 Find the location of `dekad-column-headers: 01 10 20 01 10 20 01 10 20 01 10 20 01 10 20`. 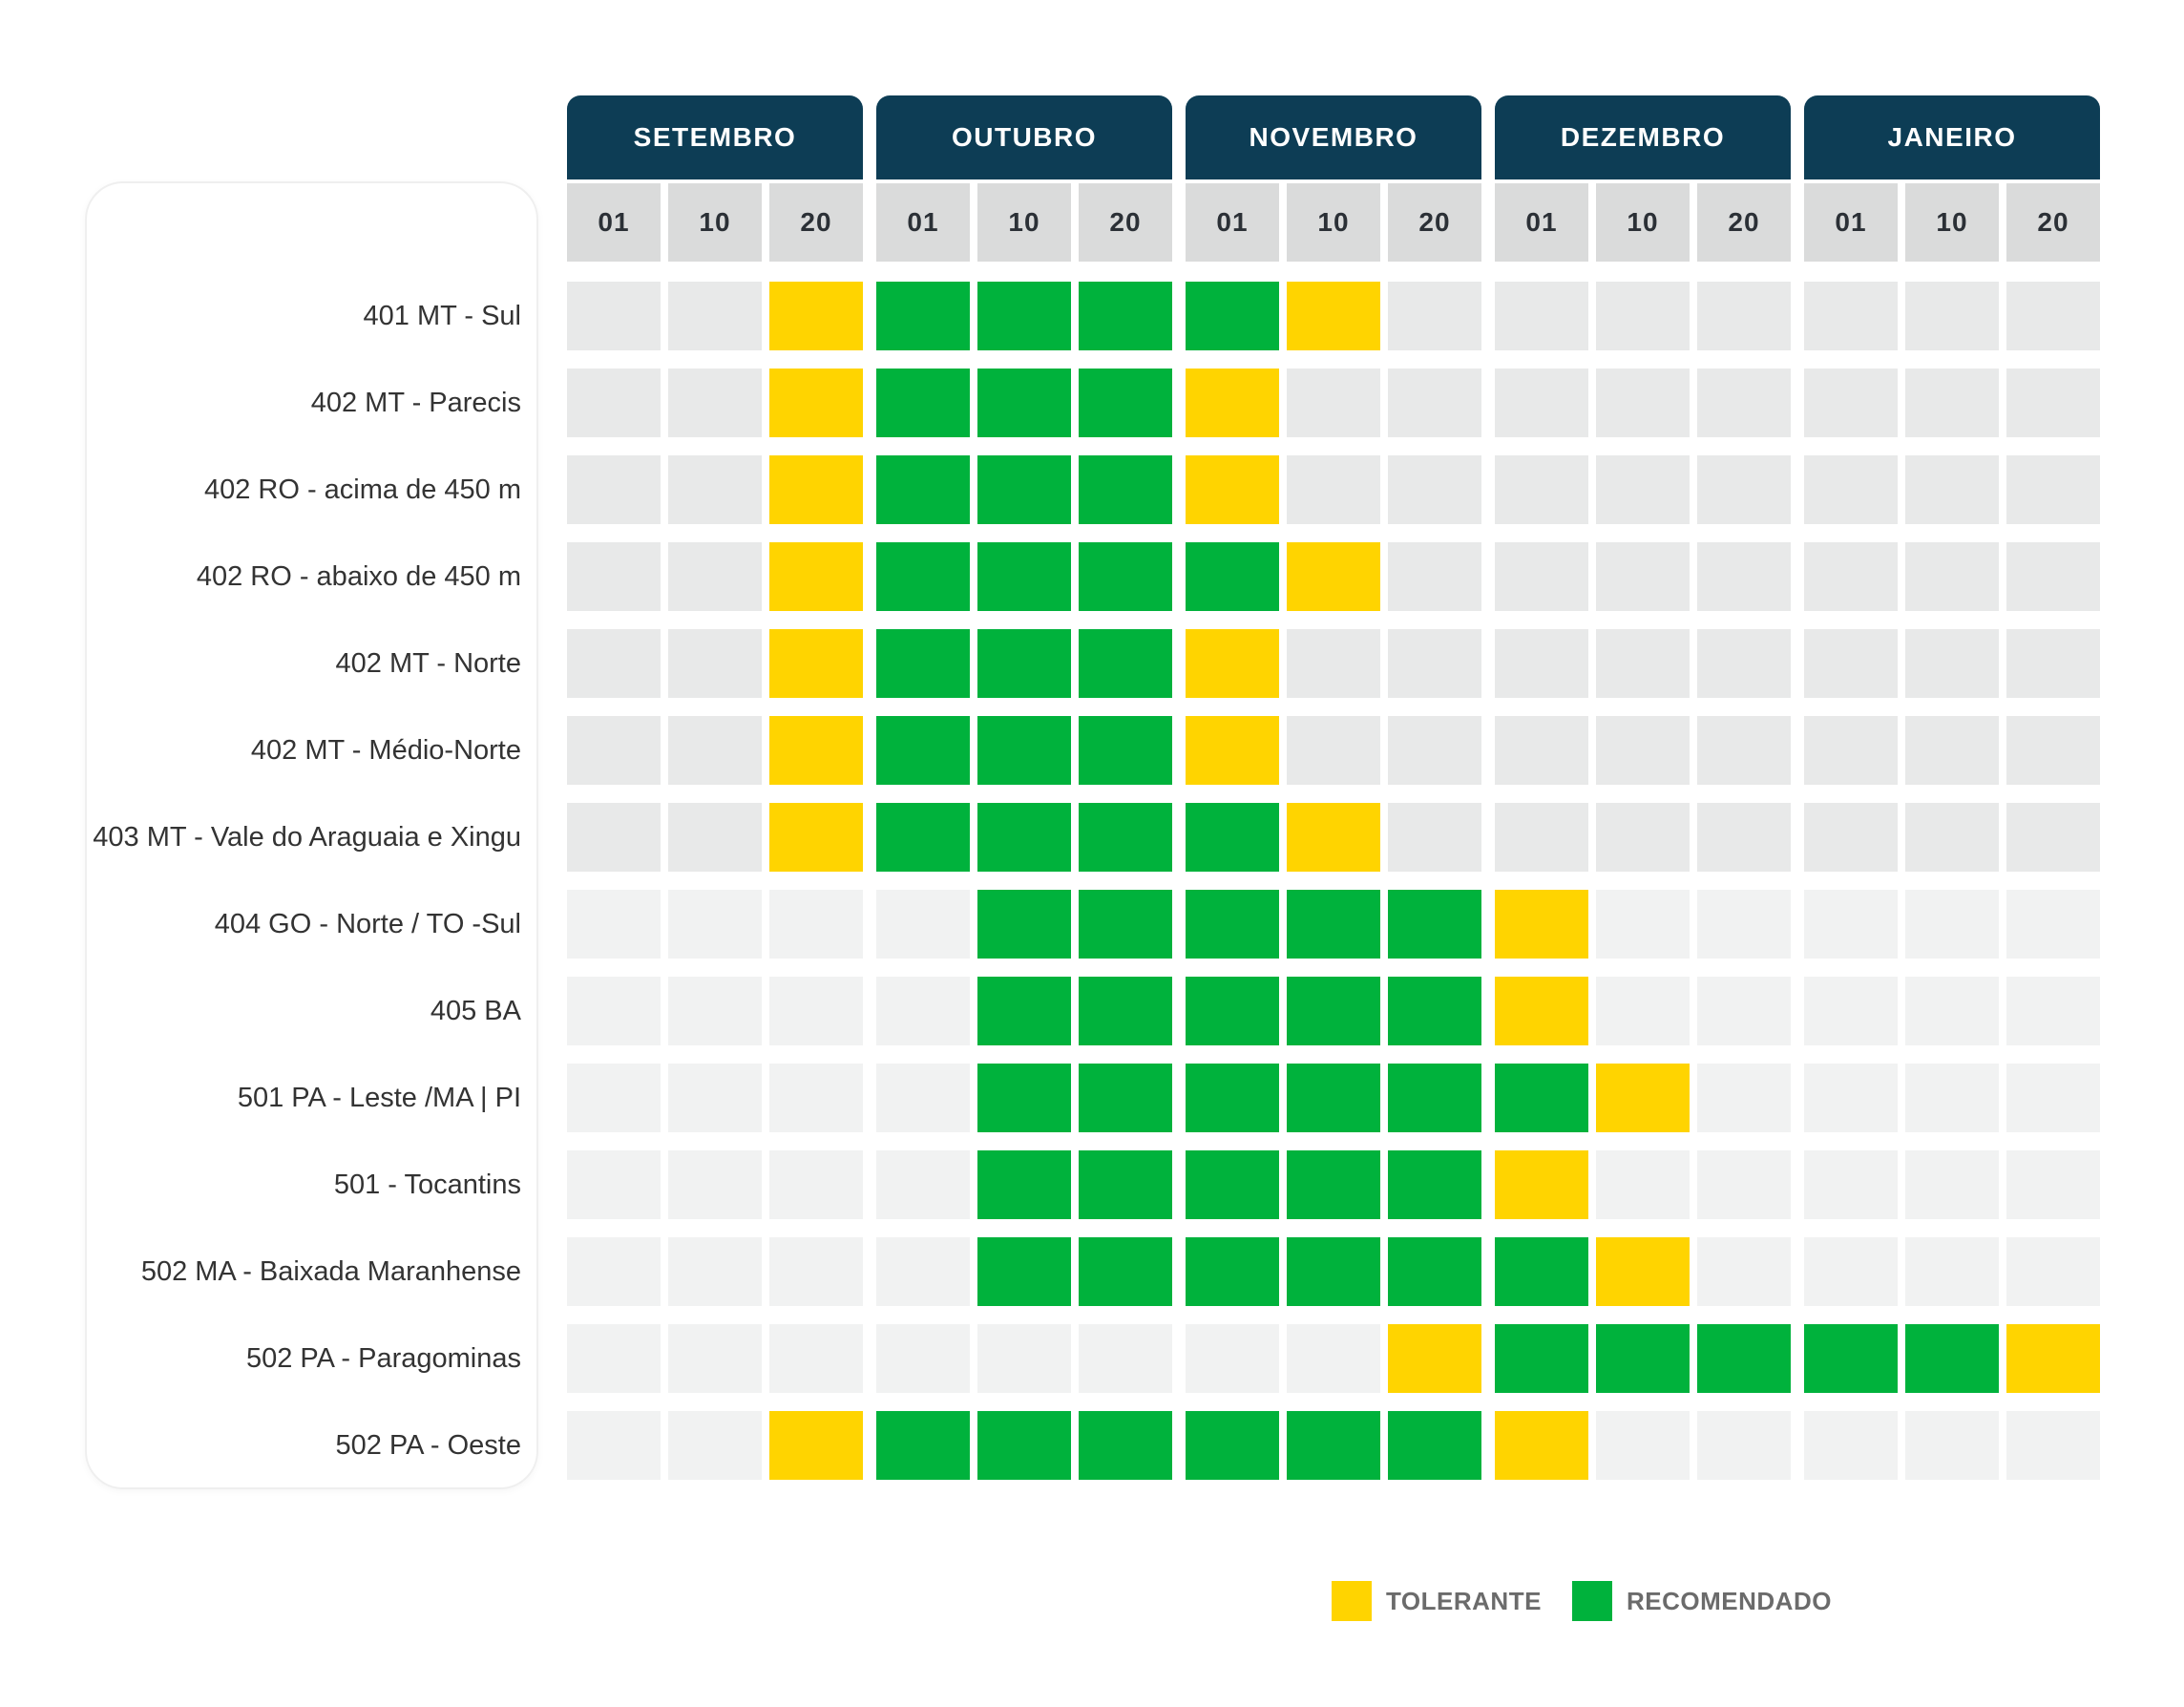

dekad-column-headers: 01 10 20 01 10 20 01 10 20 01 10 20 01 10 20 is located at coordinates (1333, 222).